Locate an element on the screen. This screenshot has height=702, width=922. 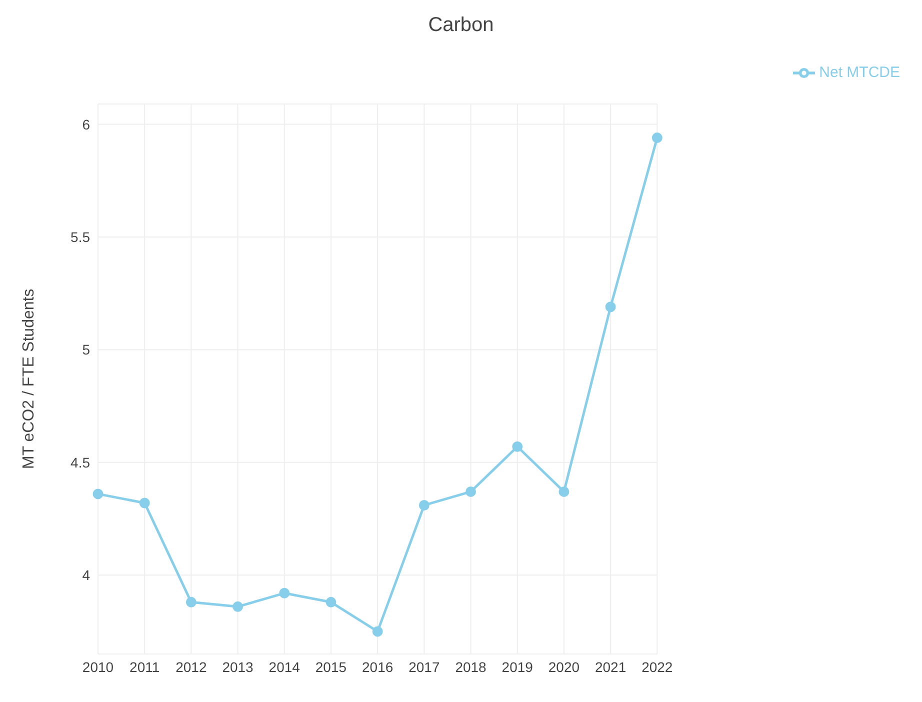
x-tick-label: 2015 is located at coordinates (331, 666).